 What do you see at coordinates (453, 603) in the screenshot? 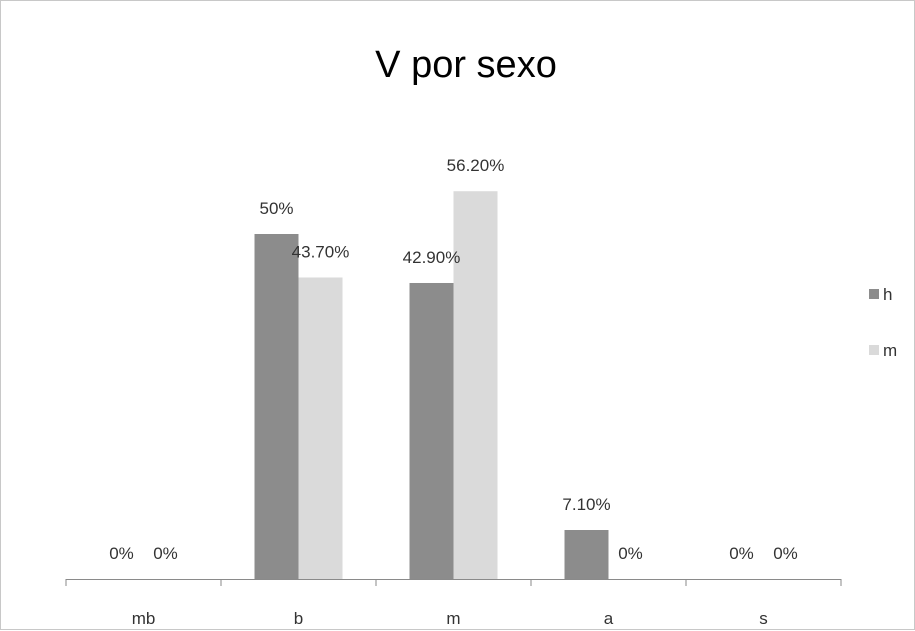
I see `x-axis: mb b m a s` at bounding box center [453, 603].